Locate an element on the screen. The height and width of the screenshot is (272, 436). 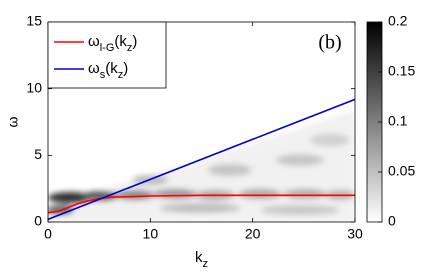
x-axis-label: kz is located at coordinates (201, 259).